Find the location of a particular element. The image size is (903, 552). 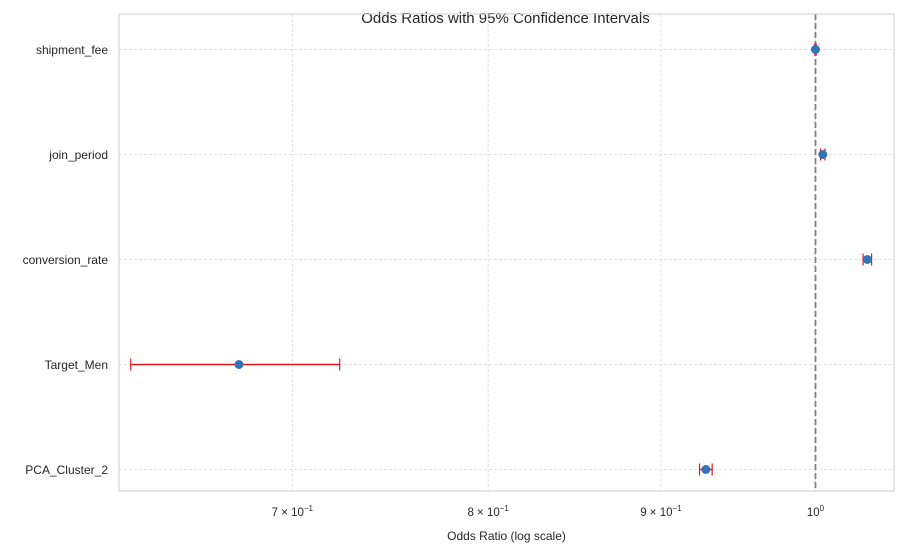

y-tick-label: conversion_rate is located at coordinates (66, 260).